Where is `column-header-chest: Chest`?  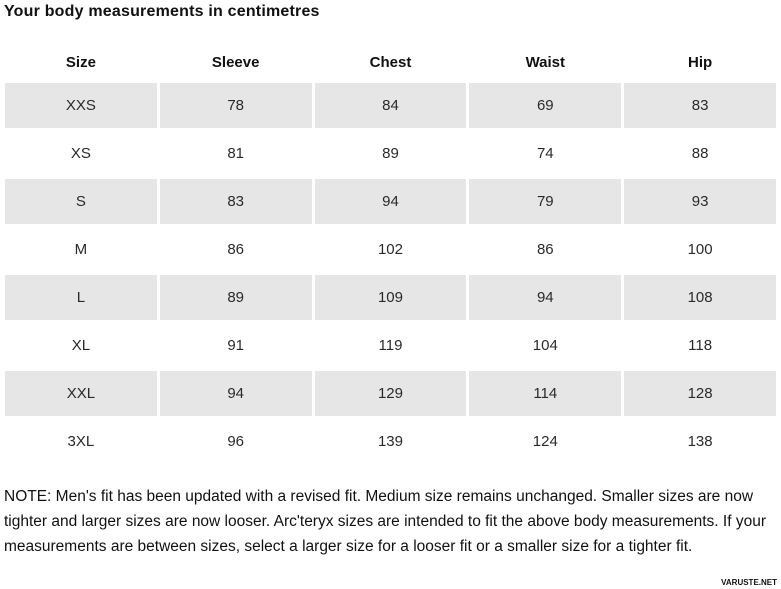
column-header-chest: Chest is located at coordinates (390, 62).